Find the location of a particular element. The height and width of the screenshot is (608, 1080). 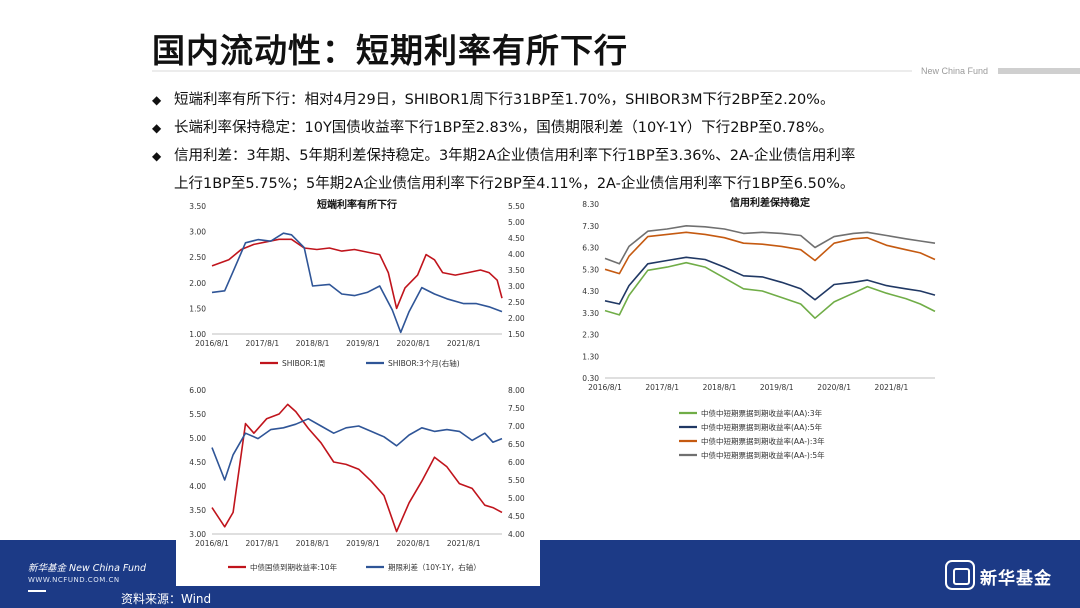

logo-inner-shape is located at coordinates (961, 576).